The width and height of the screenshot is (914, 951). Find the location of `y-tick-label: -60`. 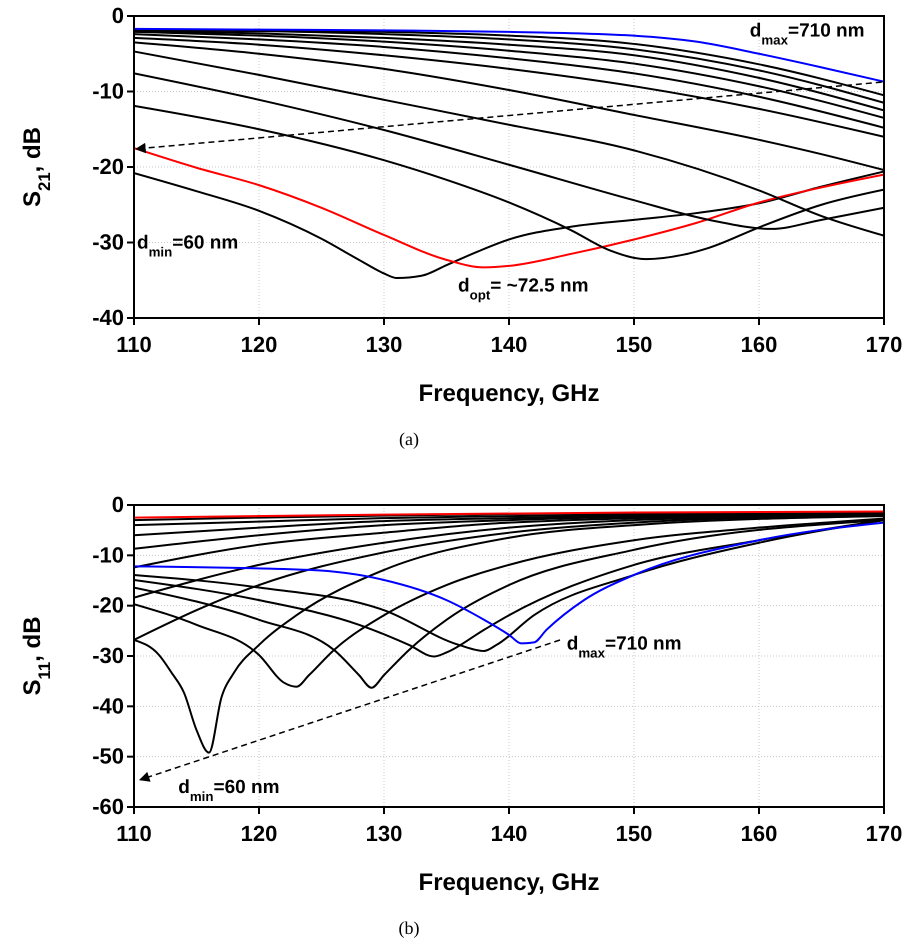

y-tick-label: -60 is located at coordinates (108, 807).